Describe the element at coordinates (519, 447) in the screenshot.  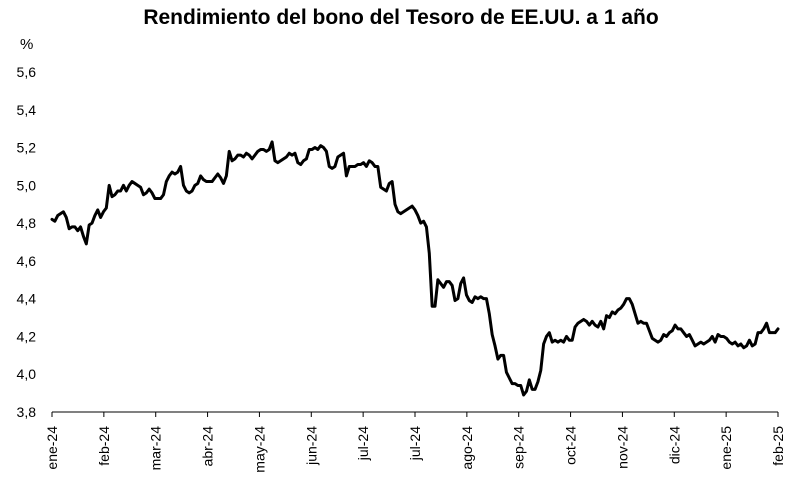
I see `x-tick-label: sep-24` at that location.